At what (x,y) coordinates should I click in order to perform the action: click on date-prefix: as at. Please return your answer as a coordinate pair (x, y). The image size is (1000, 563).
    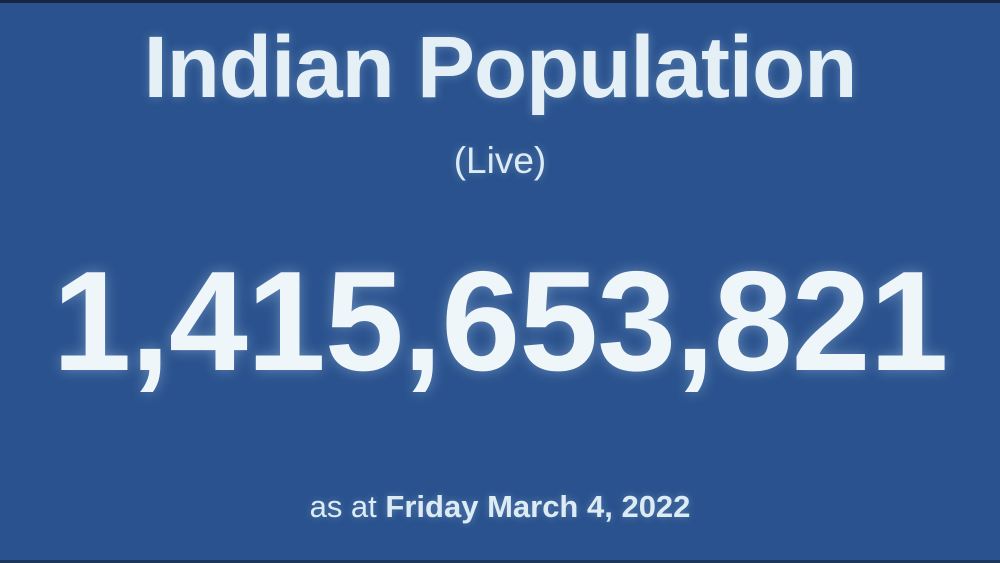
    Looking at the image, I should click on (343, 506).